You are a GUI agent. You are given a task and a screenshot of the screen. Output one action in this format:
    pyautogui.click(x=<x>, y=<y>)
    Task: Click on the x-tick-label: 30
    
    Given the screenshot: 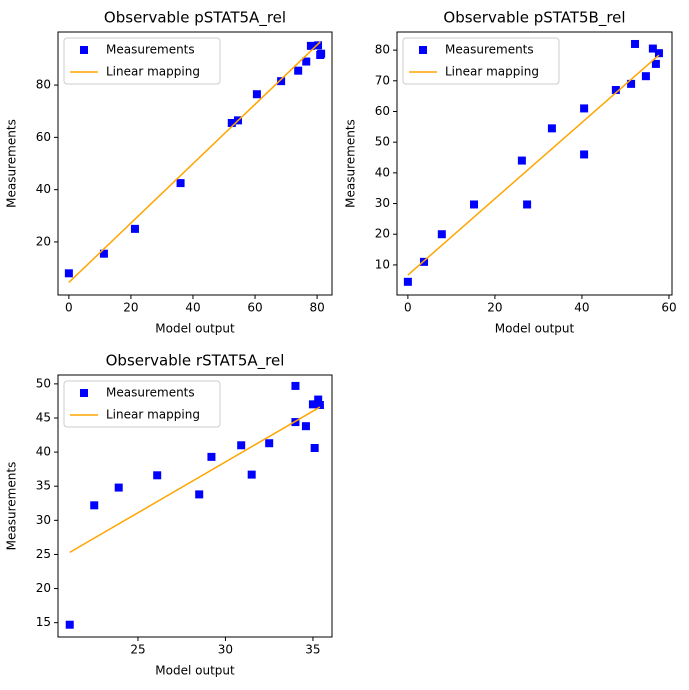 What is the action you would take?
    pyautogui.click(x=225, y=650)
    